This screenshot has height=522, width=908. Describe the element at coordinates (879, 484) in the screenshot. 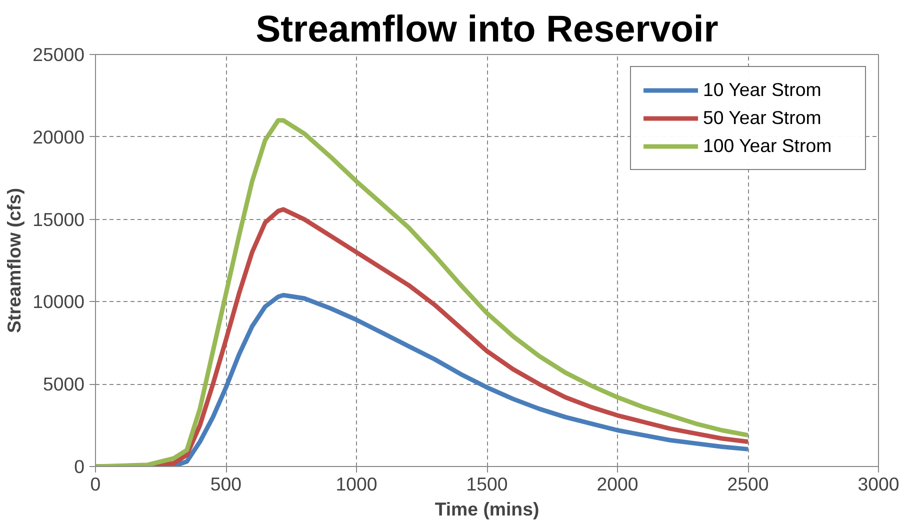

I see `x-tick-label: 3000` at that location.